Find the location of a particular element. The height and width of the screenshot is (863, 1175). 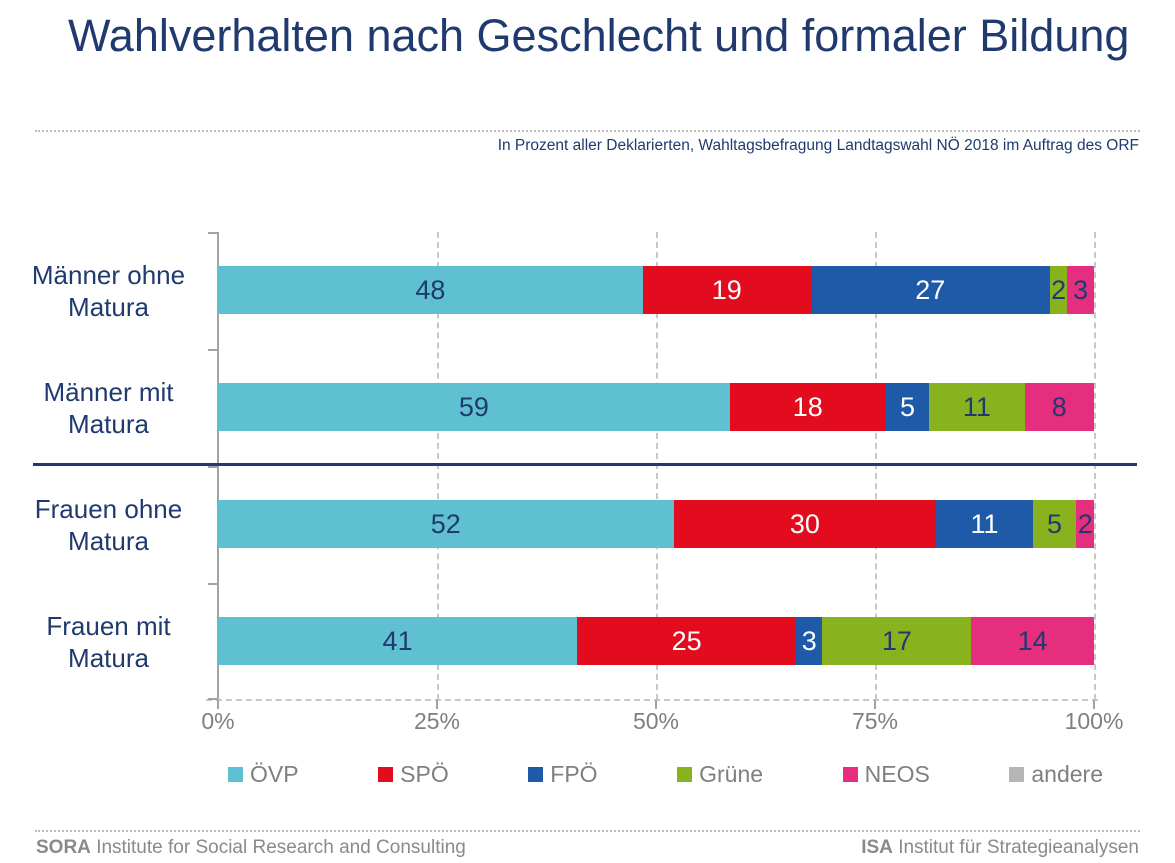

bar-row: 48 19 27 2 3 is located at coordinates (656, 290).